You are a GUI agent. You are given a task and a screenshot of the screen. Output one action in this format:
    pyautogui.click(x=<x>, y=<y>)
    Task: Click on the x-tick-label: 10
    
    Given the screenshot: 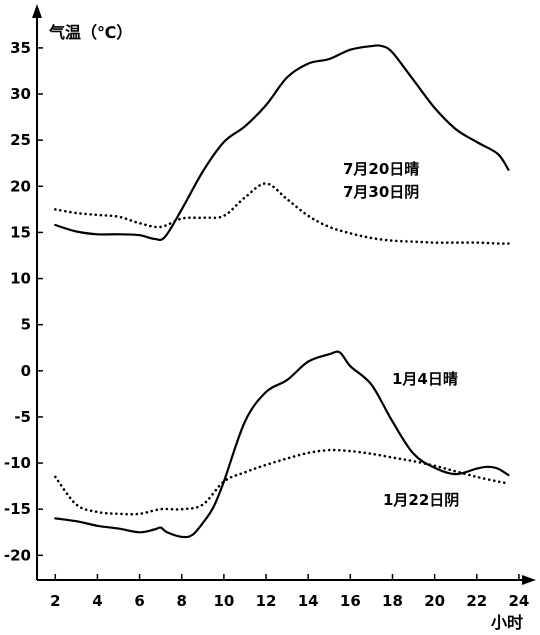 What is the action you would take?
    pyautogui.click(x=223, y=601)
    